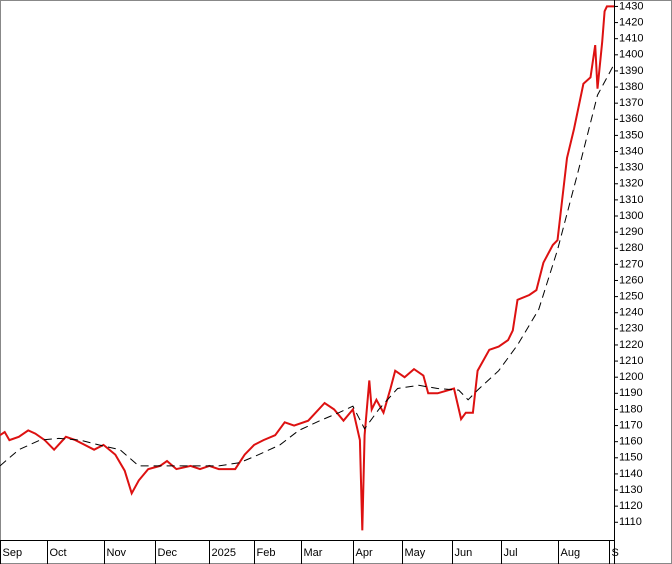  Describe the element at coordinates (13, 553) in the screenshot. I see `x-tick-label: Sep` at that location.